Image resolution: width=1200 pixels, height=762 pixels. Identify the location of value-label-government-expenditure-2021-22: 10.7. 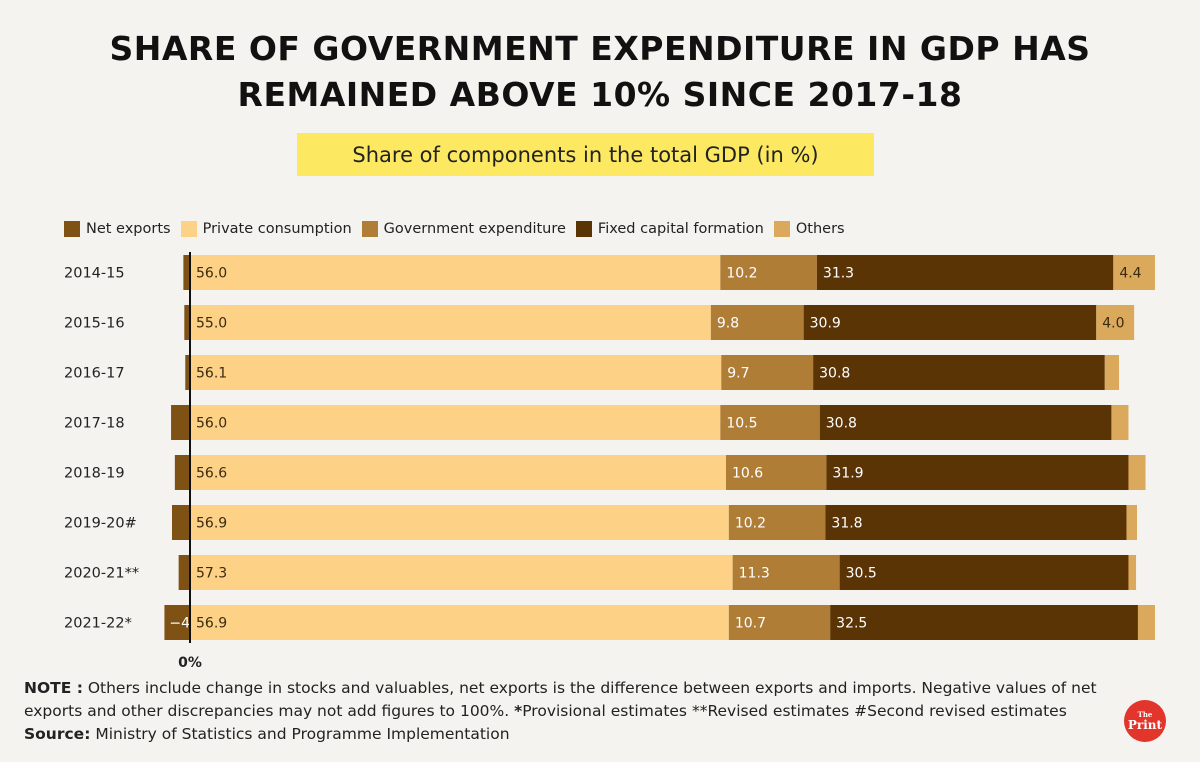
(750, 624).